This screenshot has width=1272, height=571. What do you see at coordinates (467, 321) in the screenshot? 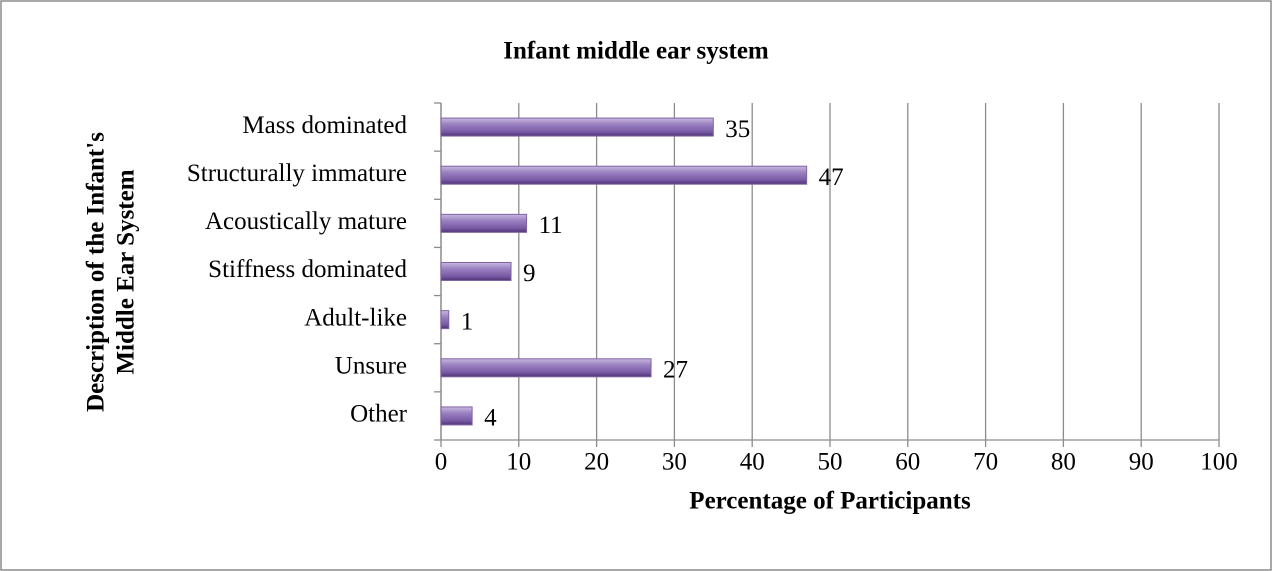
I see `data-label: 1` at bounding box center [467, 321].